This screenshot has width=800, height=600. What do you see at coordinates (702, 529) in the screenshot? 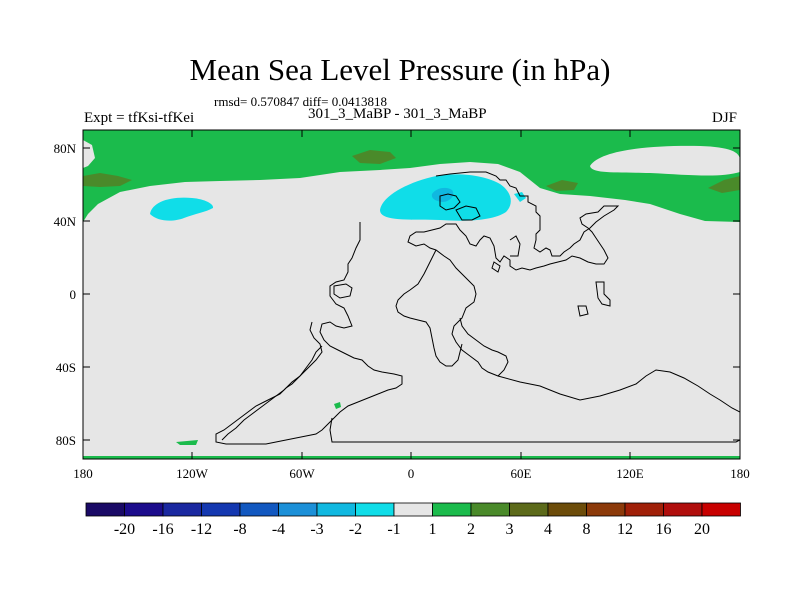
I see `colorbar-label: 20` at bounding box center [702, 529].